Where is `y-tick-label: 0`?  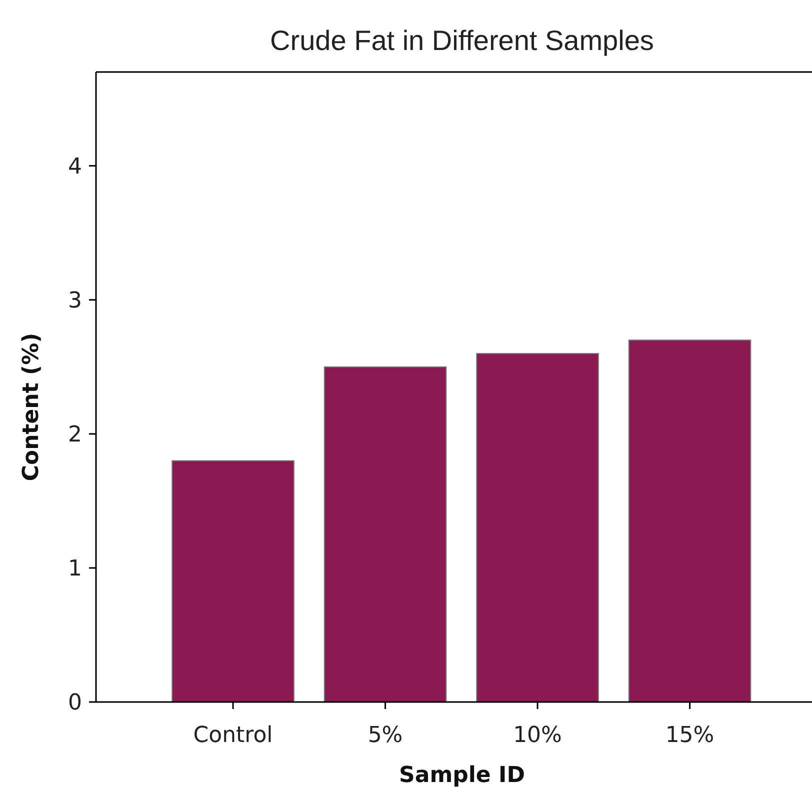 y-tick-label: 0 is located at coordinates (75, 703).